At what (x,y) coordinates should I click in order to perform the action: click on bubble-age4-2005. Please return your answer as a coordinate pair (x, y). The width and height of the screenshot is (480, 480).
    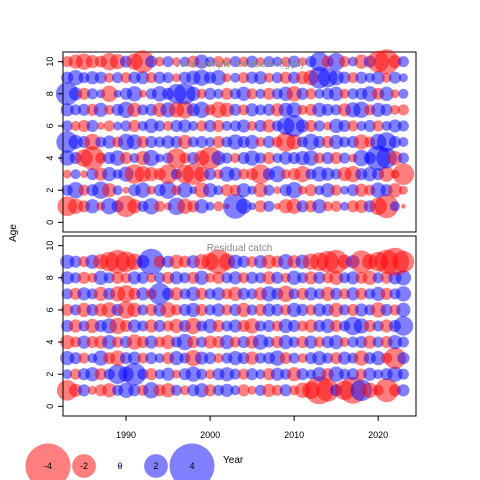
    Looking at the image, I should click on (252, 158).